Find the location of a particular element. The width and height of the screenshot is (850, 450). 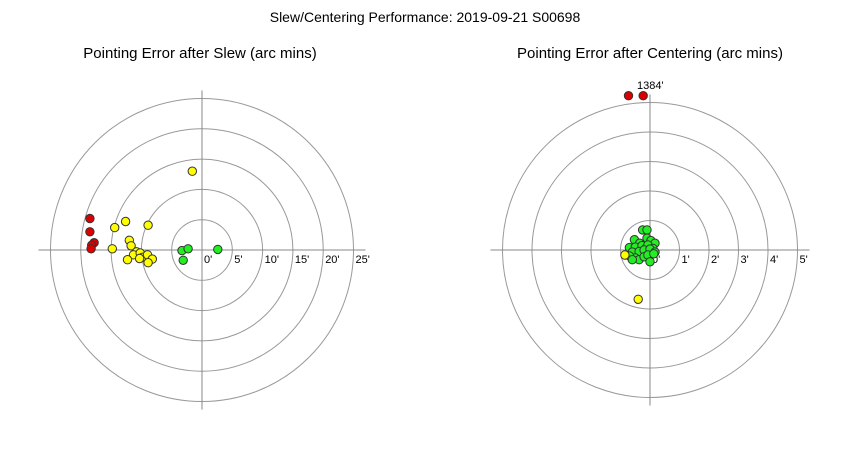

tick-label: 10' is located at coordinates (272, 260).